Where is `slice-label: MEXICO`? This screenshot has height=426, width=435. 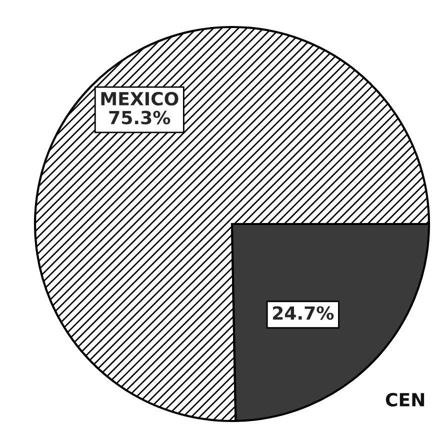 slice-label: MEXICO is located at coordinates (139, 99).